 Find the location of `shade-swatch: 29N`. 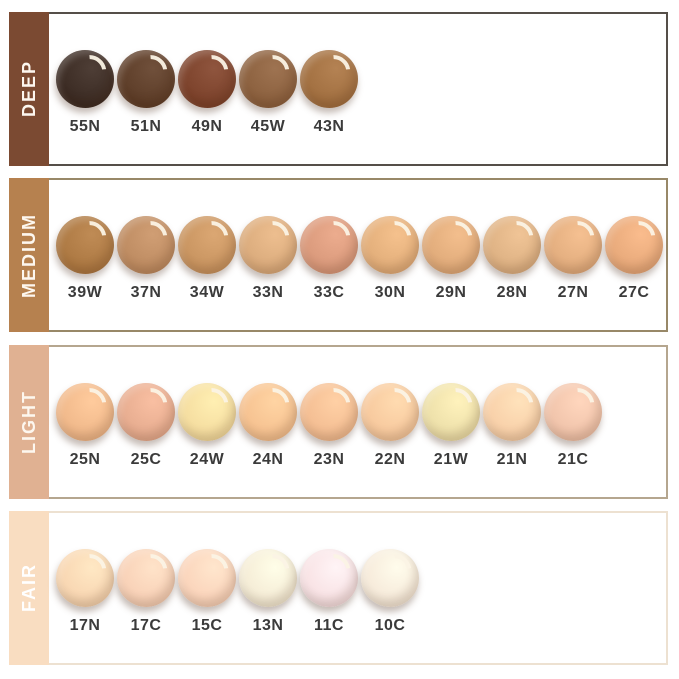

shade-swatch: 29N is located at coordinates (451, 258).